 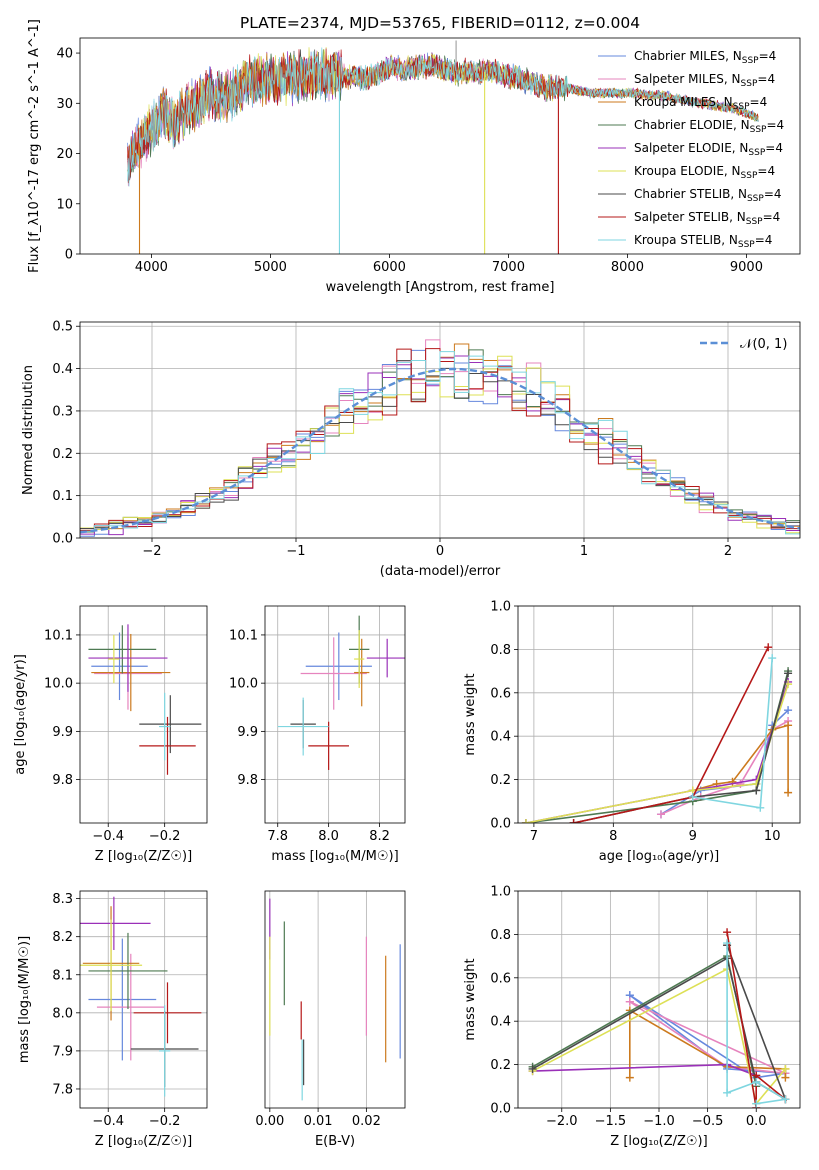 What do you see at coordinates (58, 635) in the screenshot?
I see `y-tick-label: 10.1` at bounding box center [58, 635].